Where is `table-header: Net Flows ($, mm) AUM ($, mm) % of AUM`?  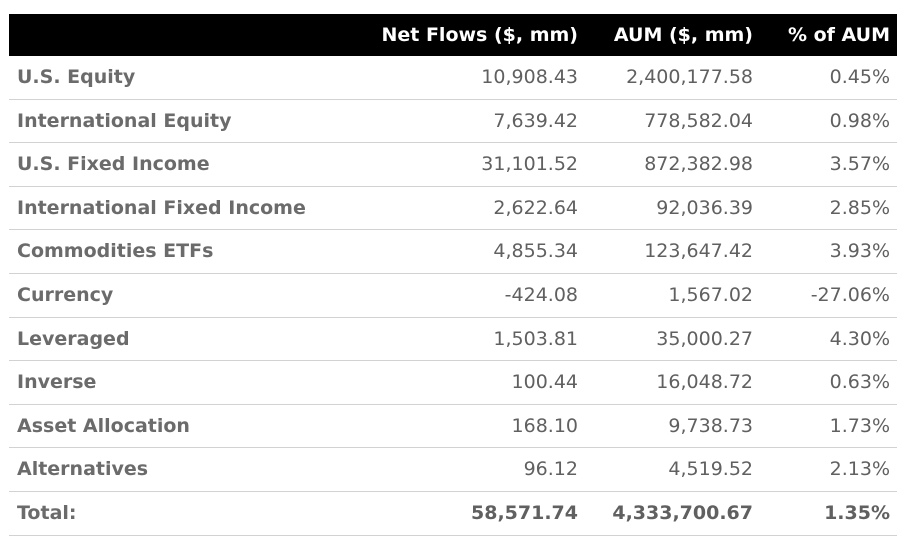 table-header: Net Flows ($, mm) AUM ($, mm) % of AUM is located at coordinates (453, 35).